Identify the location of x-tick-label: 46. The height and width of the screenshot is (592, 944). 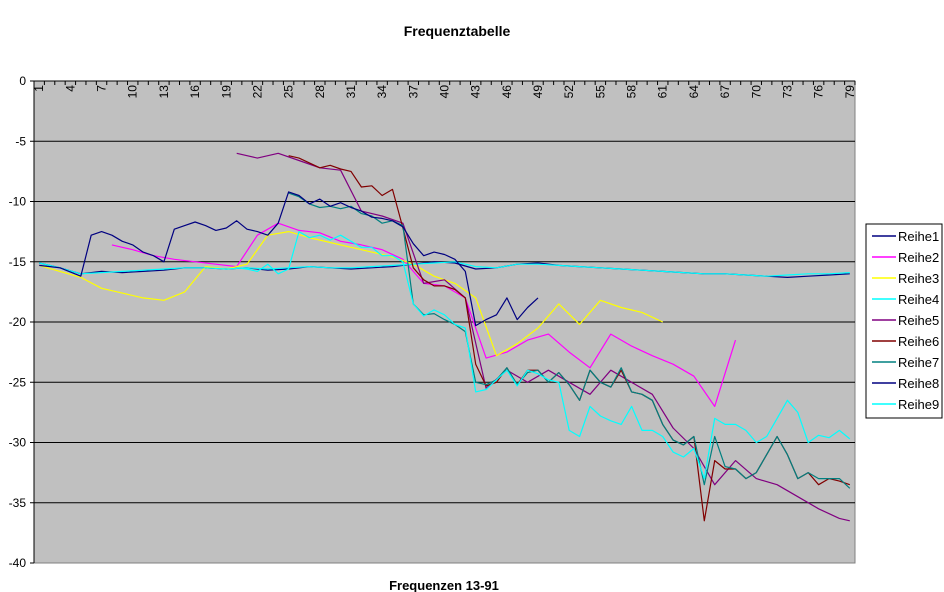
(507, 92).